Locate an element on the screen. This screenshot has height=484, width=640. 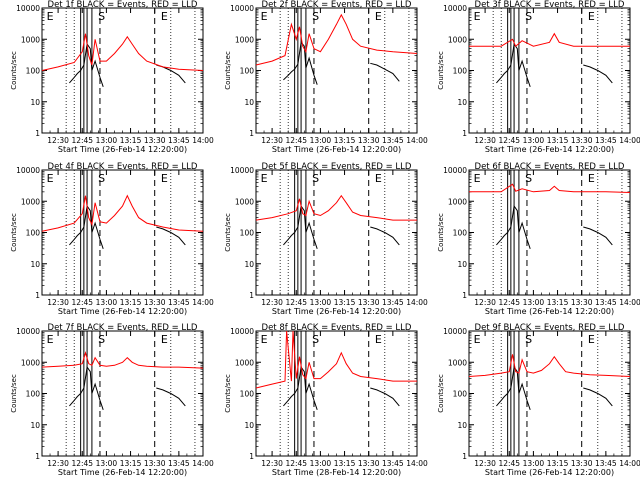
chart-title: Det 4f BLACK = Events, RED = LLD is located at coordinates (123, 167).